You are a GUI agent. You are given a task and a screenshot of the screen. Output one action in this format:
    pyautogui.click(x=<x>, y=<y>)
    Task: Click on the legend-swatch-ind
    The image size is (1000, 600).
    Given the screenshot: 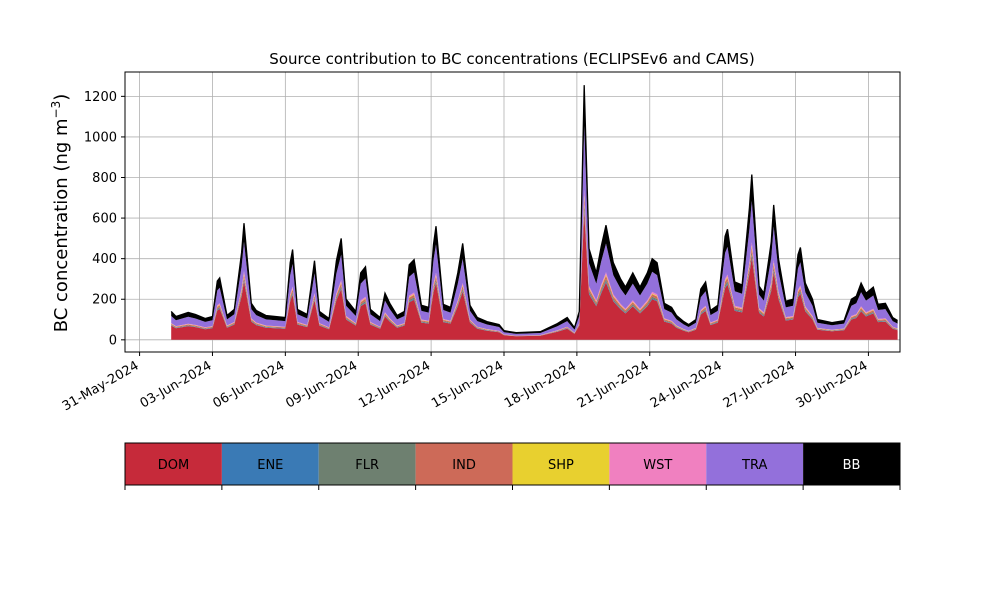 What is the action you would take?
    pyautogui.click(x=464, y=464)
    